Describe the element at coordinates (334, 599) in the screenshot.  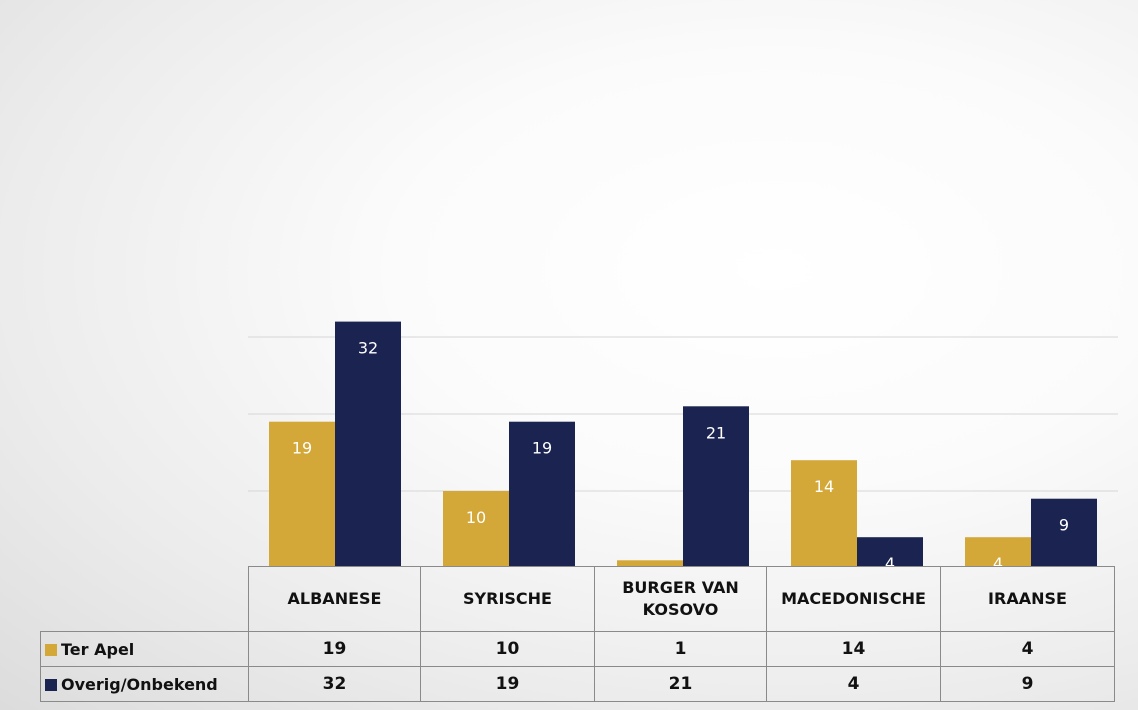
I see `category-header: ALBANESE` at that location.